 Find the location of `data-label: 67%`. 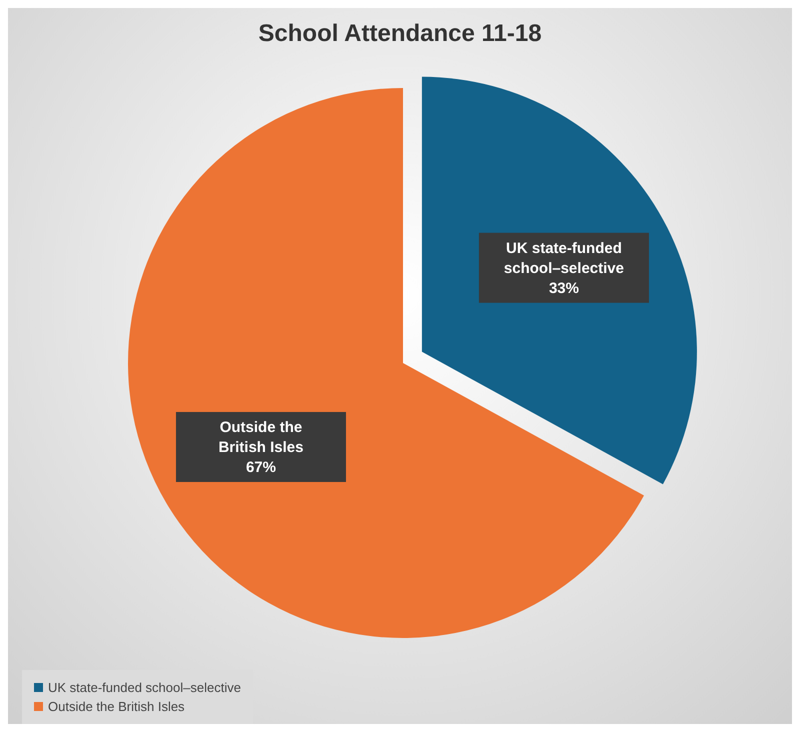

data-label: 67% is located at coordinates (261, 467).